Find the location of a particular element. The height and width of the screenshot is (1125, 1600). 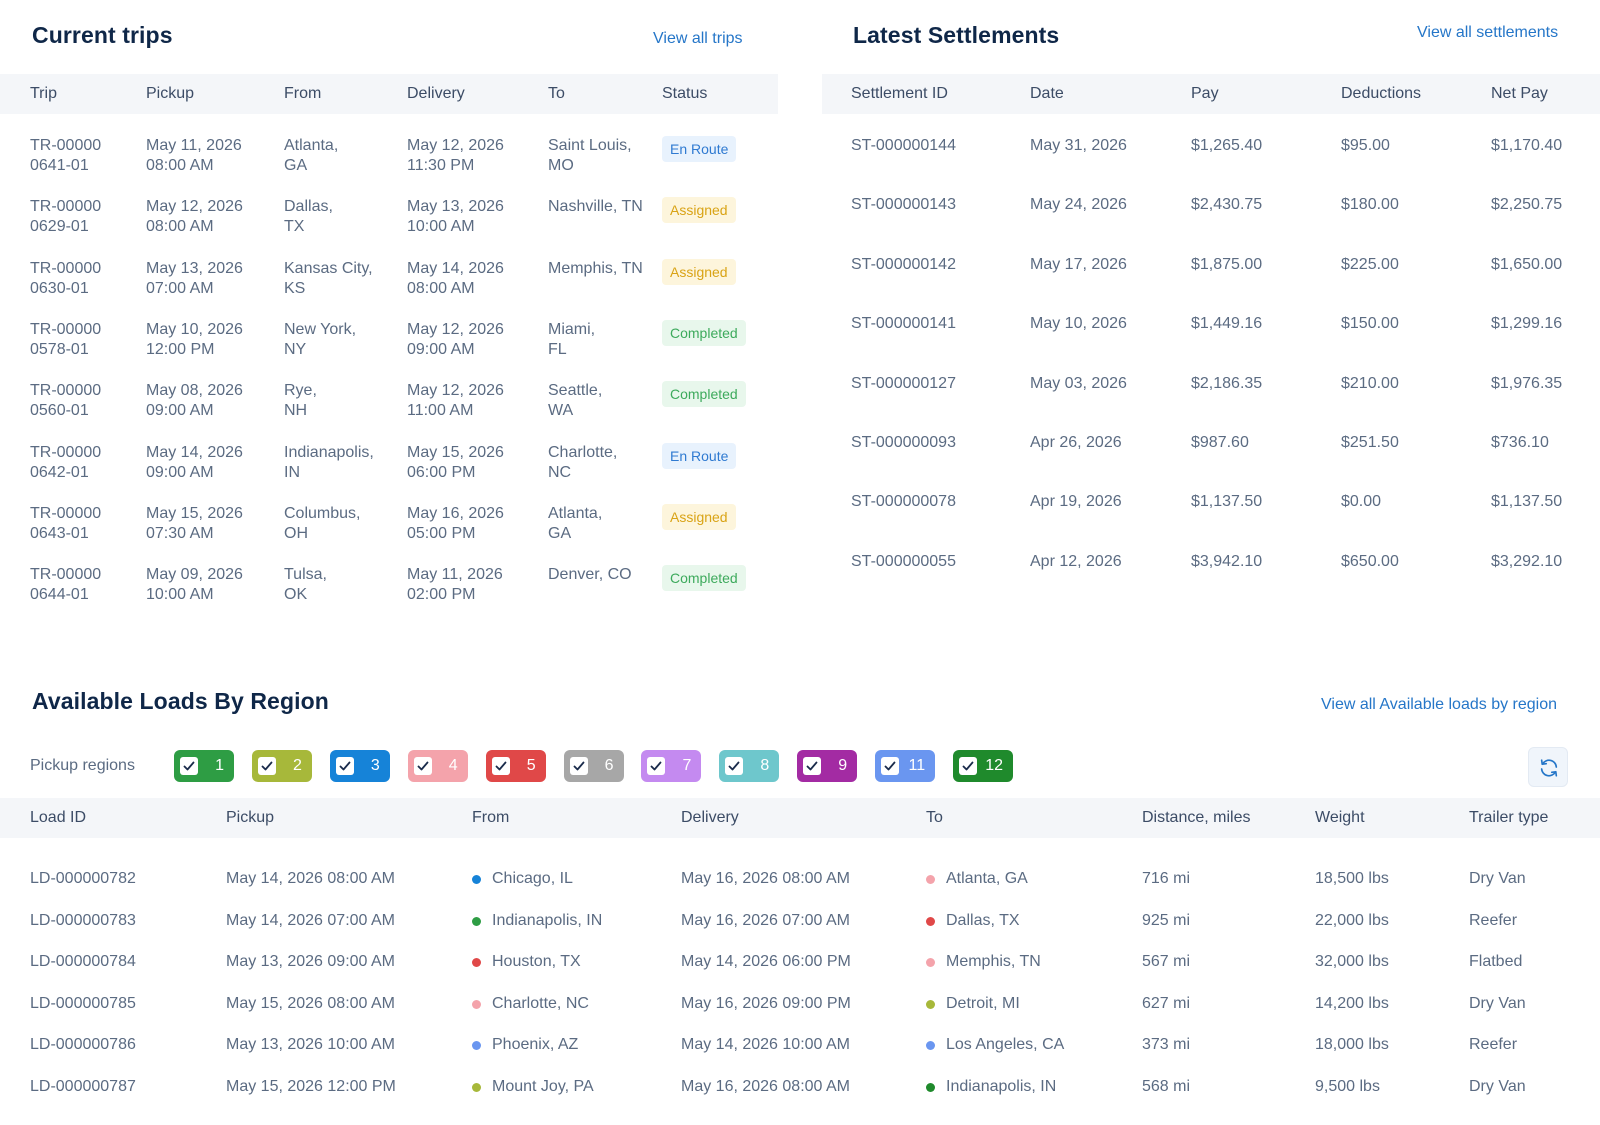

load-pickup: May 13, 2026 10:00 AM is located at coordinates (310, 1045).